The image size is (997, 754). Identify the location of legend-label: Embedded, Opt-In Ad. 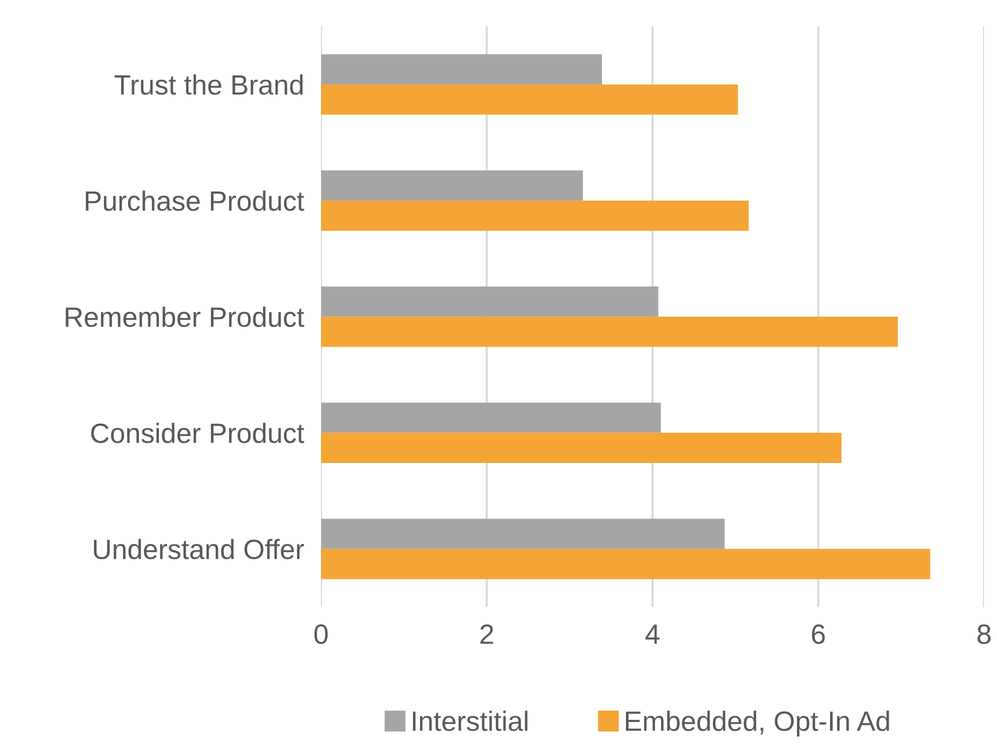
(758, 723).